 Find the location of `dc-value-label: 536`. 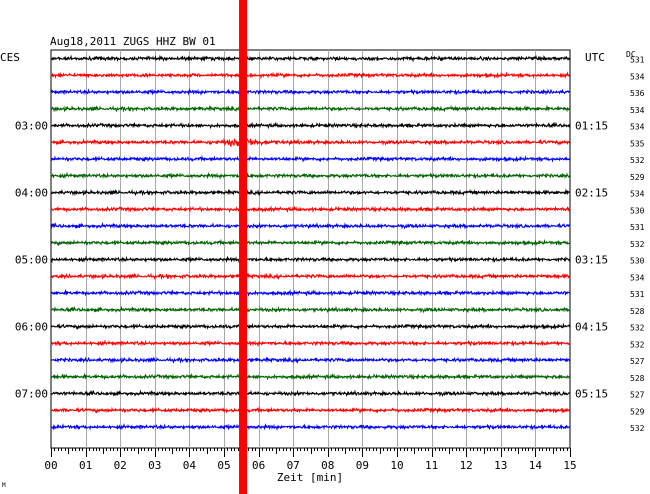

dc-value-label: 536 is located at coordinates (637, 93).